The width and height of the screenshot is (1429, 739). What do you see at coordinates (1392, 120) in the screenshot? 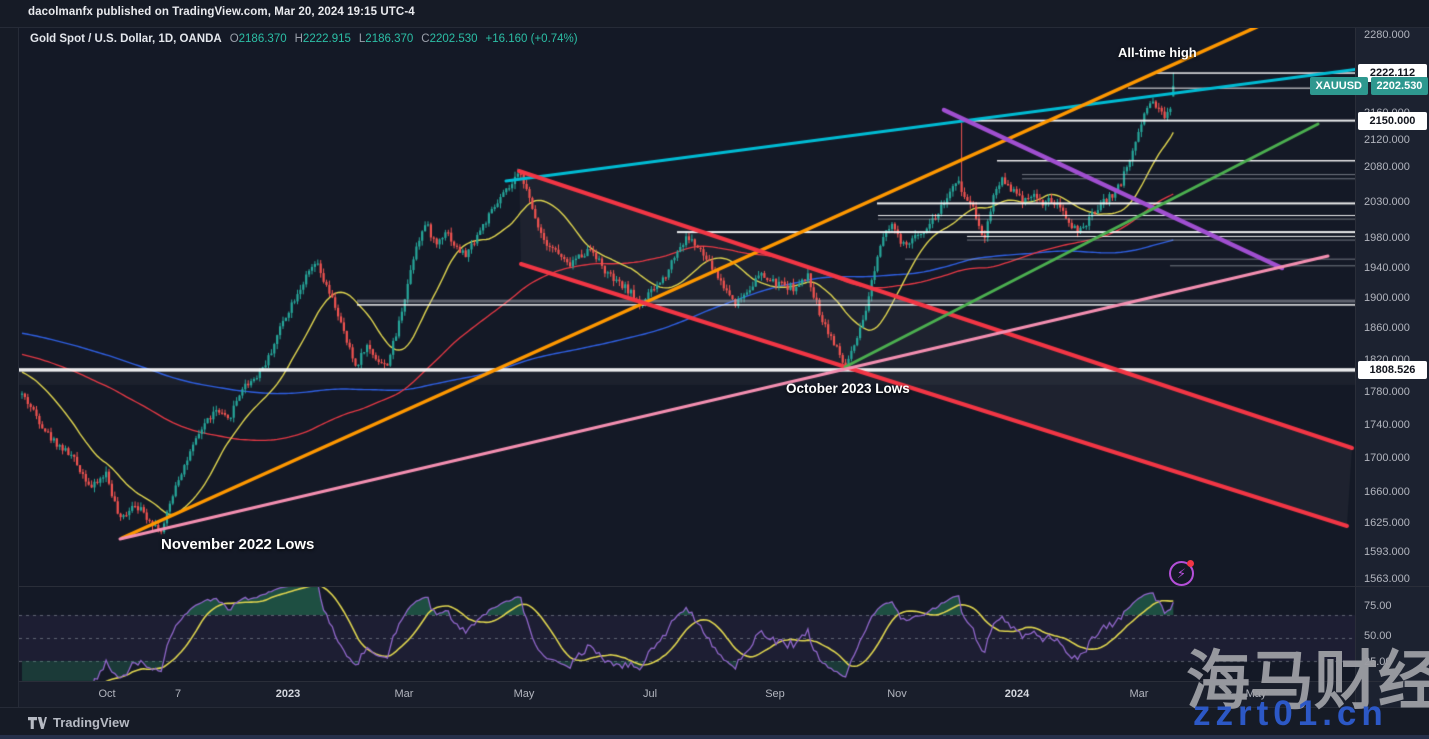
I see `price-level-badge: 2150.000` at bounding box center [1392, 120].